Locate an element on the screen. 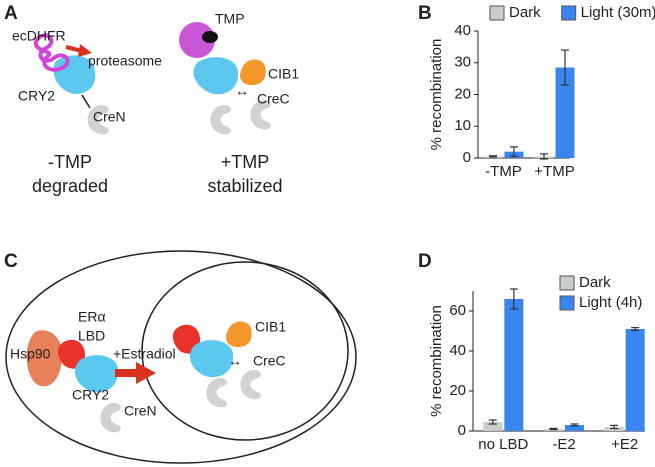 This screenshot has width=655, height=467. y-tick-label: 30 is located at coordinates (462, 62).